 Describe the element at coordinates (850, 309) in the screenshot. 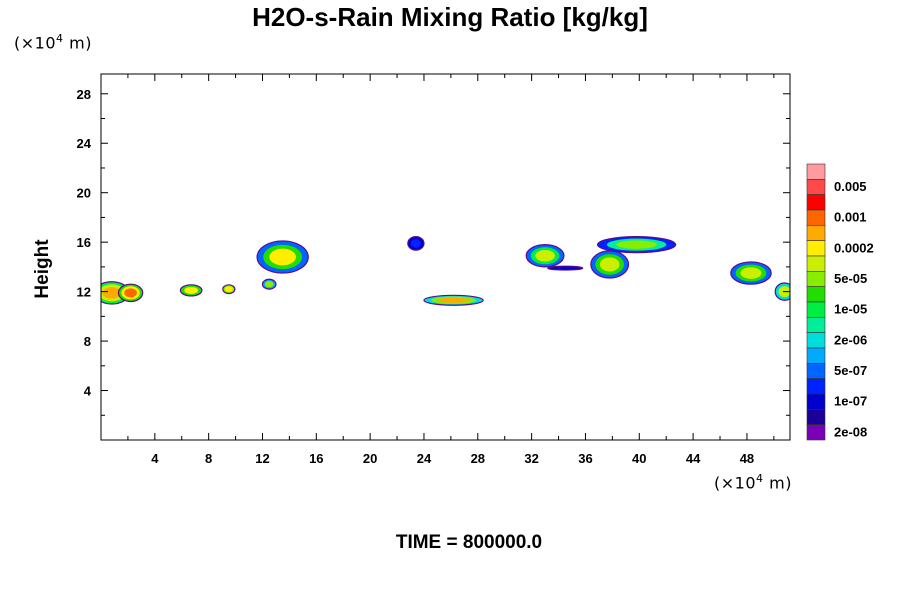

I see `colorbar-label: 1e-05` at that location.